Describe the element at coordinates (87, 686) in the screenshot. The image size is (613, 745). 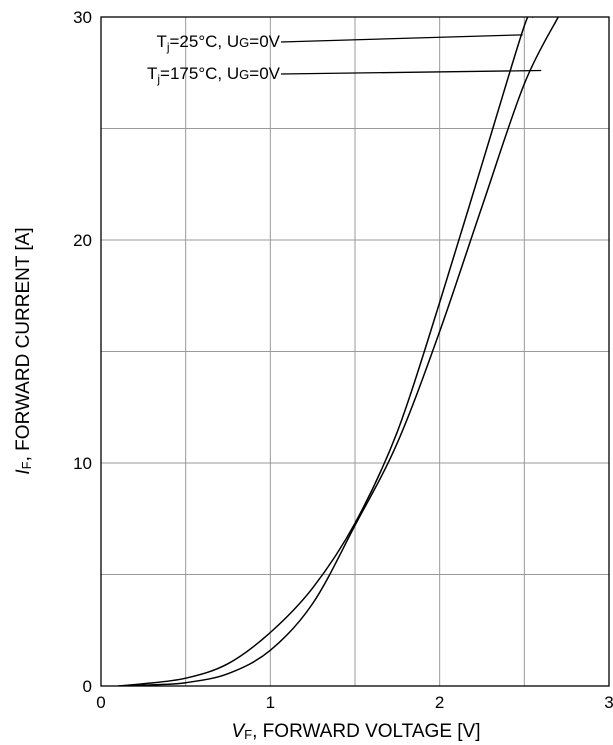
I see `y-tick-label: 0` at that location.